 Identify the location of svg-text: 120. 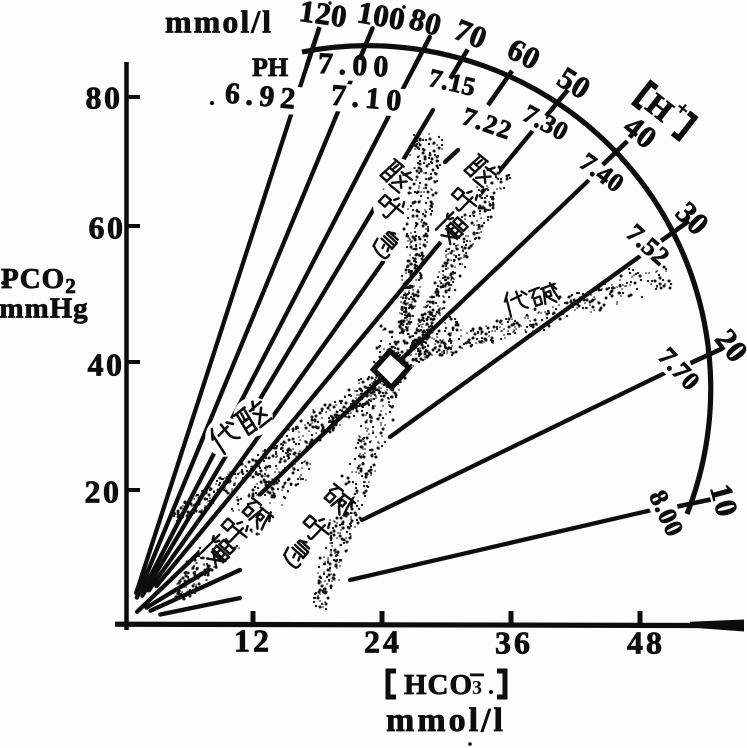
(323, 17).